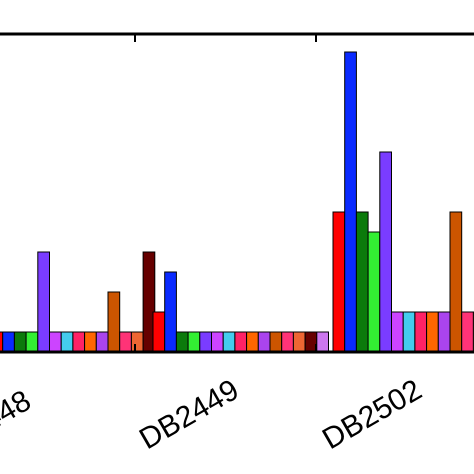  What do you see at coordinates (18, 420) in the screenshot?
I see `category-label-db2448: B2448` at bounding box center [18, 420].